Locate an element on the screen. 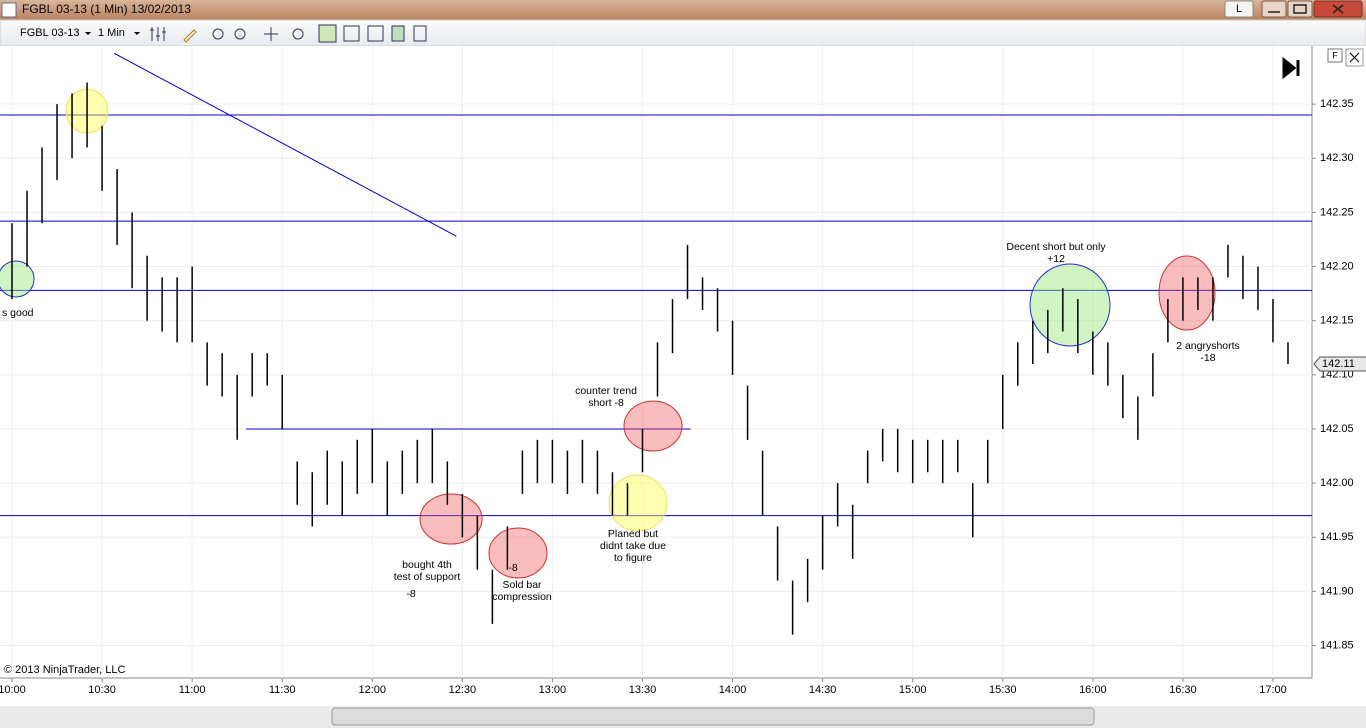  annotation: s good is located at coordinates (18, 313).